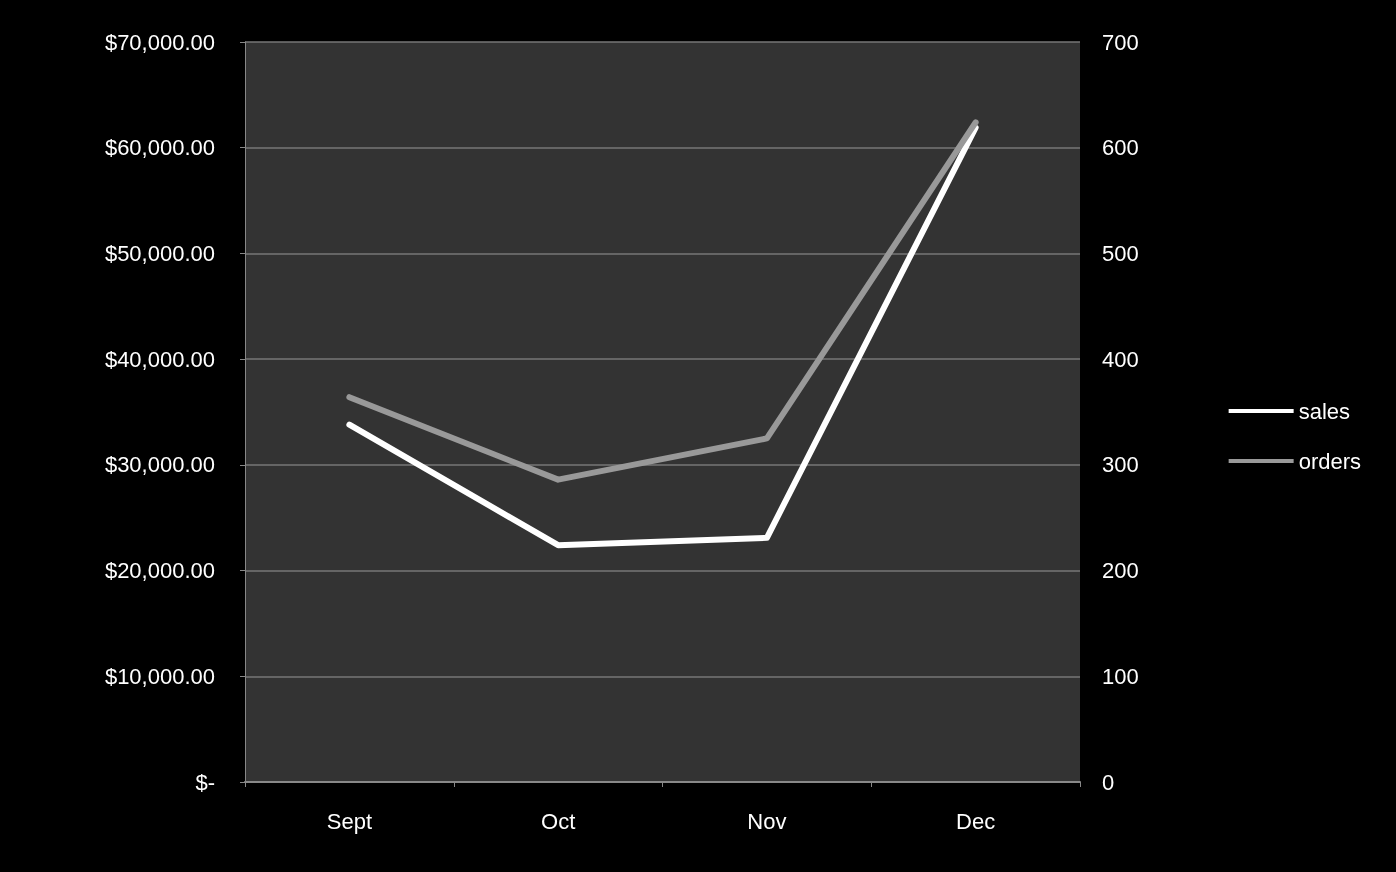  I want to click on y-tick-label: $70,000.00, so click(159, 42).